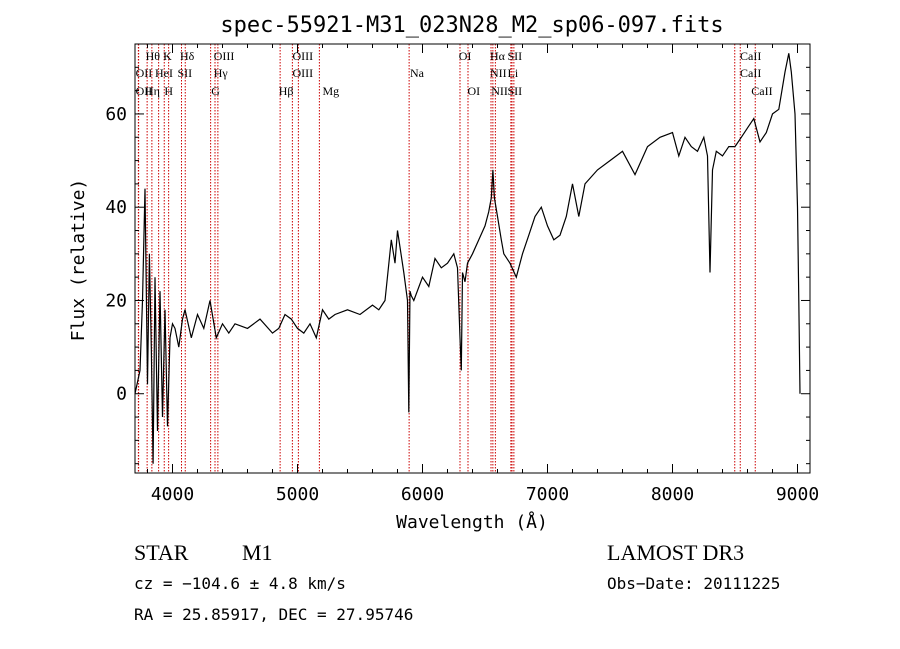 This screenshot has height=649, width=900. What do you see at coordinates (675, 552) in the screenshot?
I see `survey-name: LAMOST DR3` at bounding box center [675, 552].